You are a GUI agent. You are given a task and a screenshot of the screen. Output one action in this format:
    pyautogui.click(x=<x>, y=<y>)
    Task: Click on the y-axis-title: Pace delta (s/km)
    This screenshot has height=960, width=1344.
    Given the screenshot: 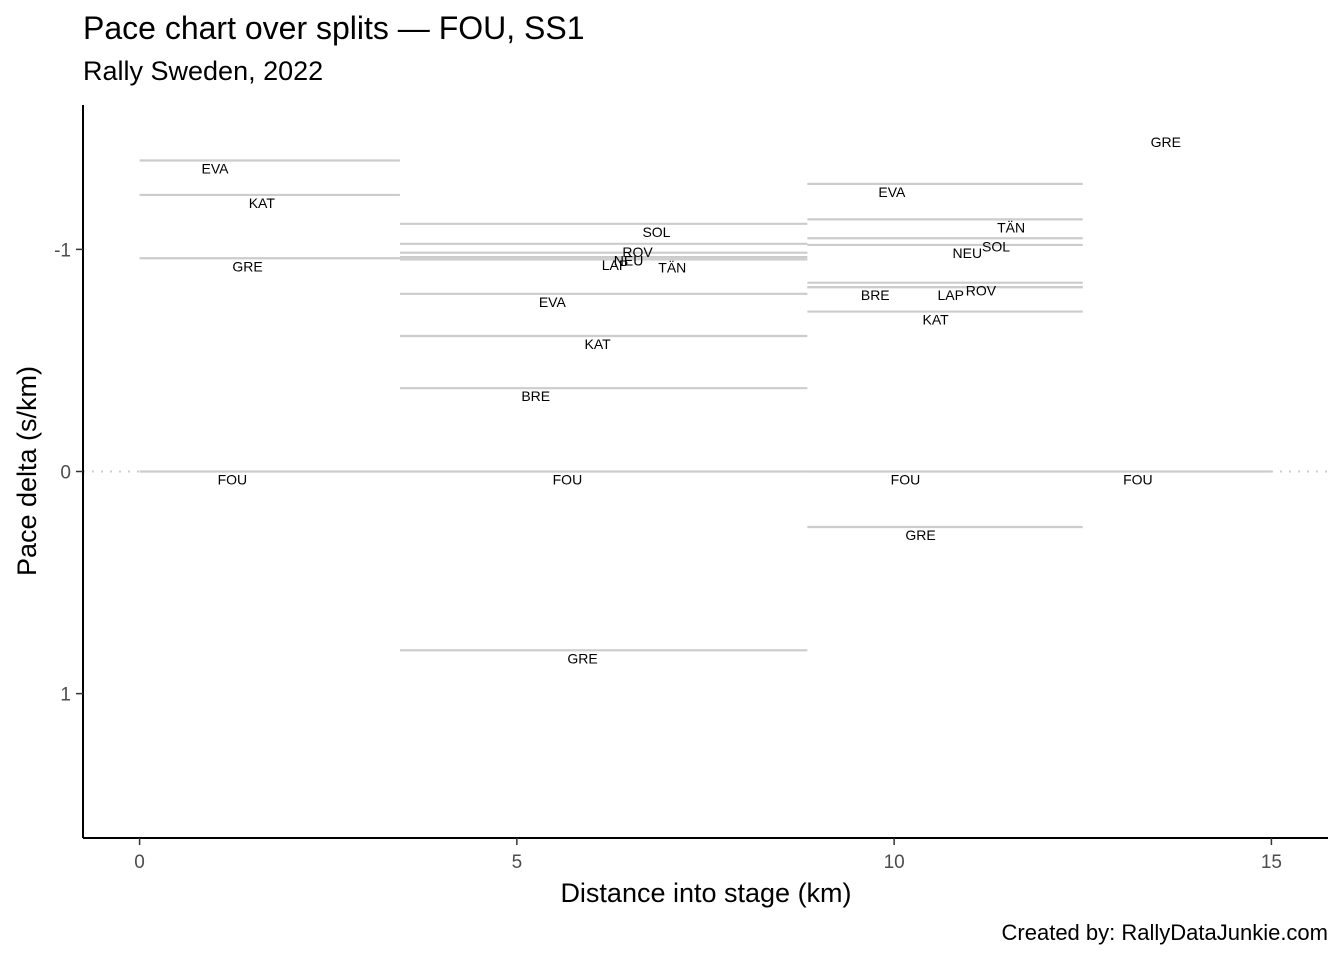 What is the action you would take?
    pyautogui.click(x=27, y=471)
    